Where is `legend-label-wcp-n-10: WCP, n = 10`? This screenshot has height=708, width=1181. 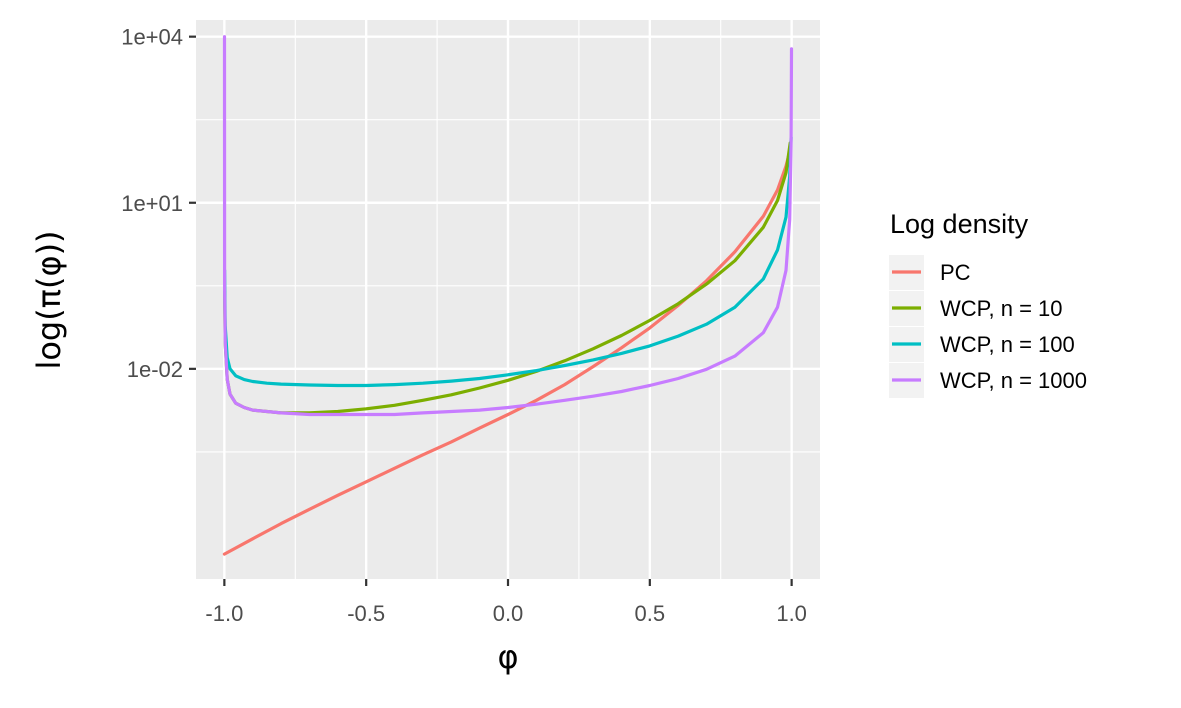
legend-label-wcp-n-10: WCP, n = 10 is located at coordinates (1001, 308).